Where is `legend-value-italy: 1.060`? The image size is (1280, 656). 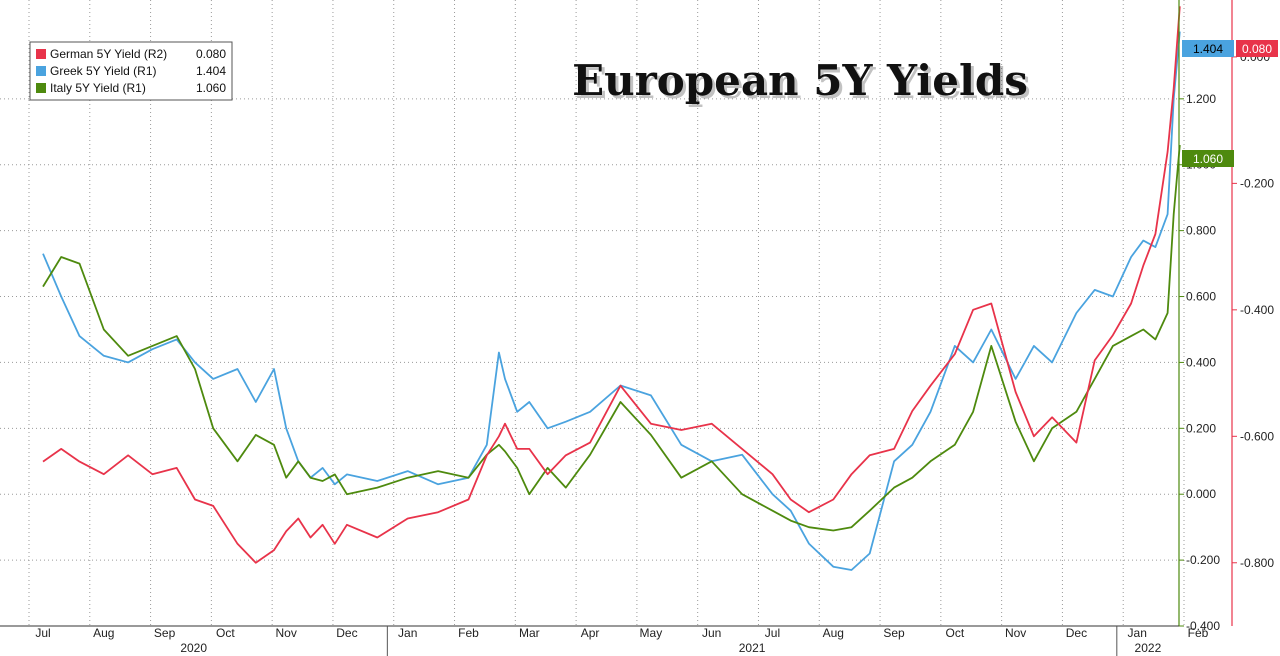 legend-value-italy: 1.060 is located at coordinates (211, 88).